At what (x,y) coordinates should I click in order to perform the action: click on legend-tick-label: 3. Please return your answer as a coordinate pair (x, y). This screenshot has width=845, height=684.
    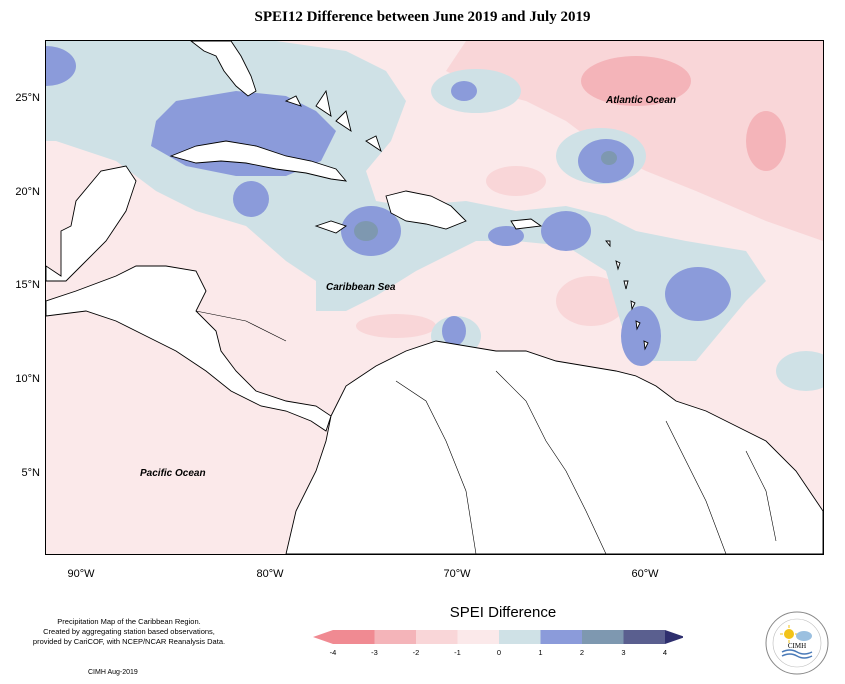
    Looking at the image, I should click on (623, 652).